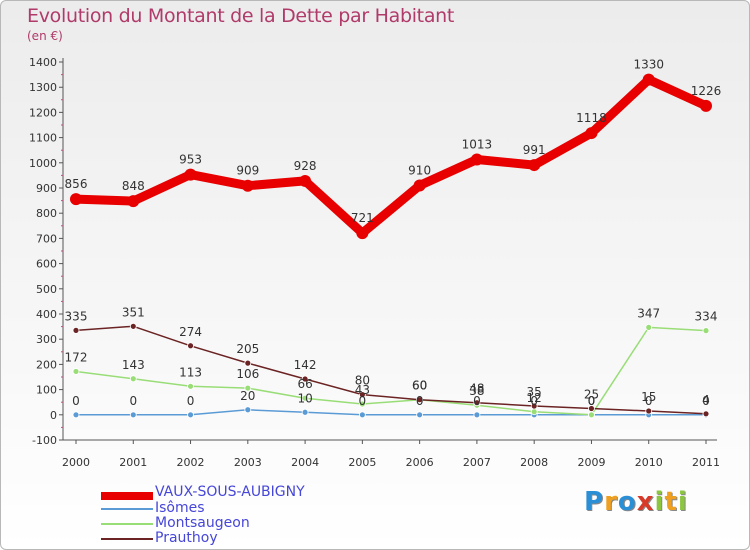  Describe the element at coordinates (420, 462) in the screenshot. I see `x-tick-label: 2006` at that location.